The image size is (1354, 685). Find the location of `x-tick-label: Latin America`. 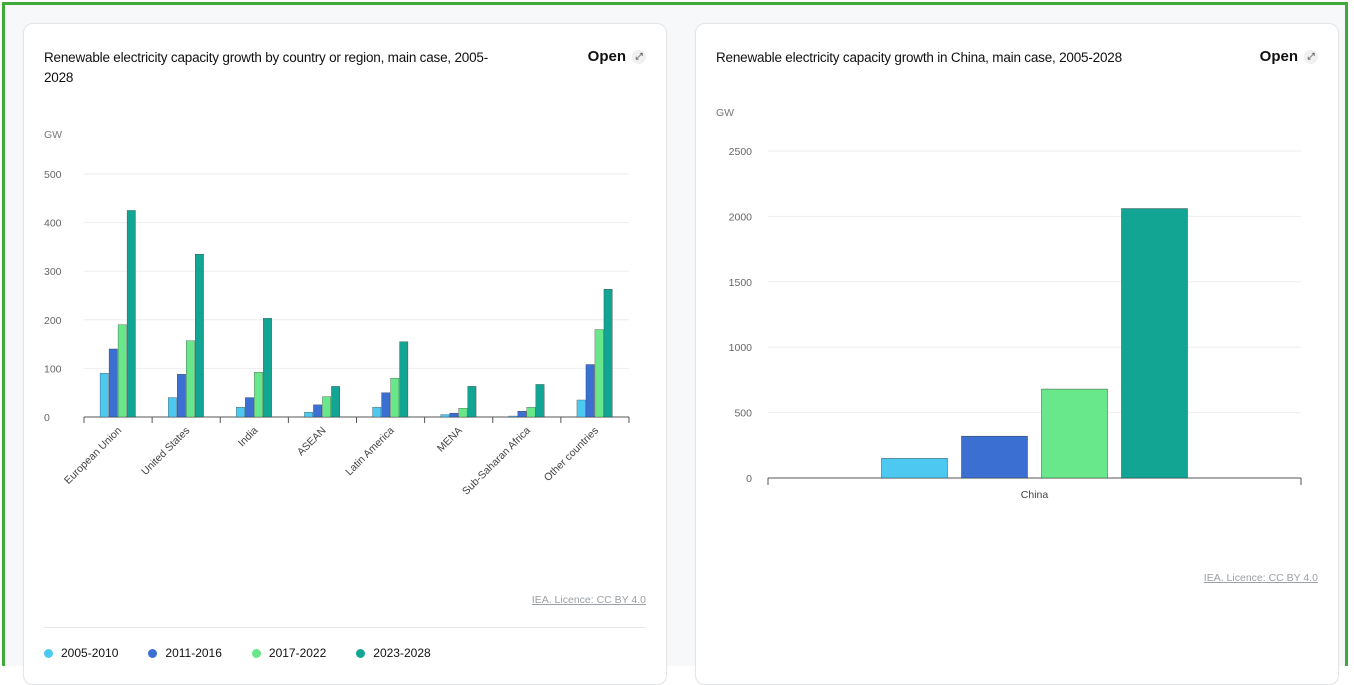

x-tick-label: Latin America is located at coordinates (370, 452).